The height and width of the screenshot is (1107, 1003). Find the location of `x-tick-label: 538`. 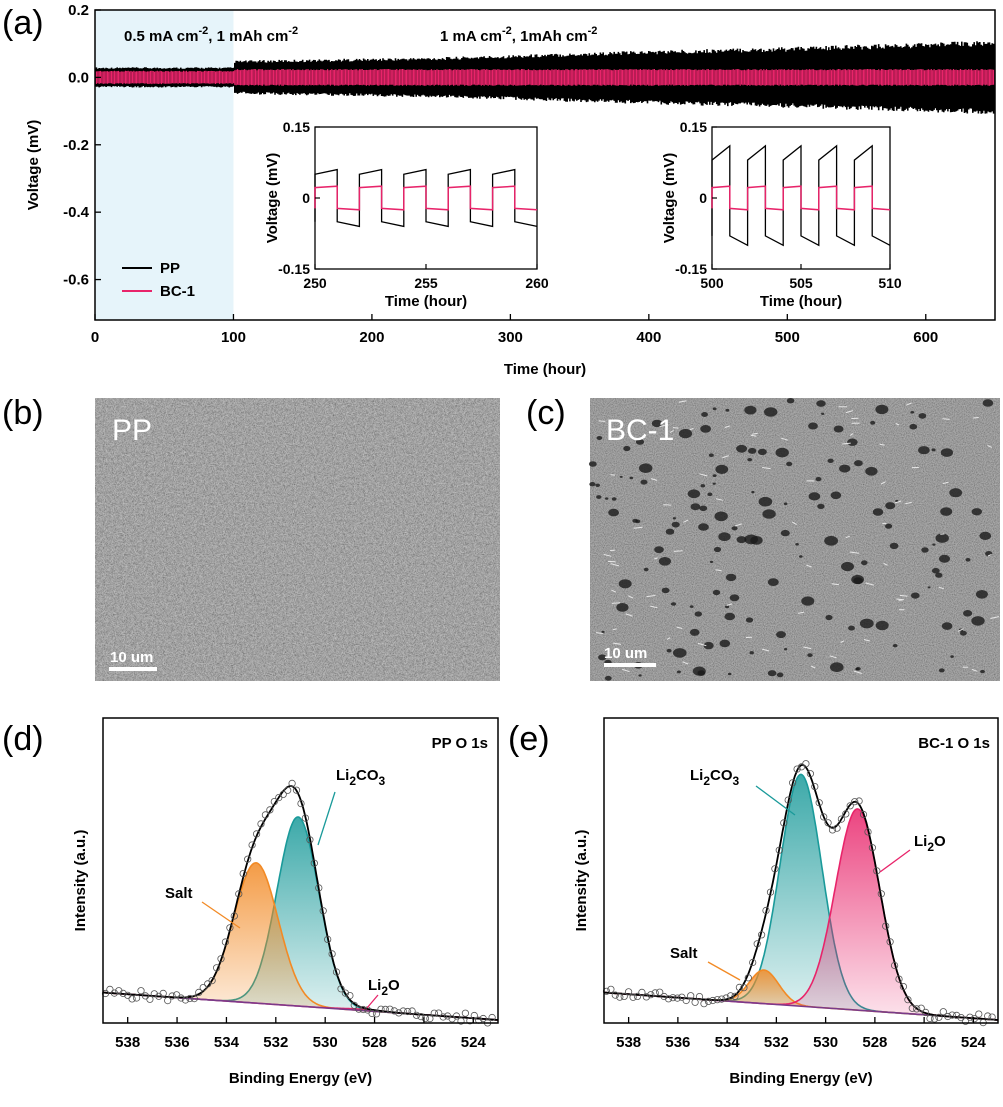

x-tick-label: 538 is located at coordinates (127, 1042).